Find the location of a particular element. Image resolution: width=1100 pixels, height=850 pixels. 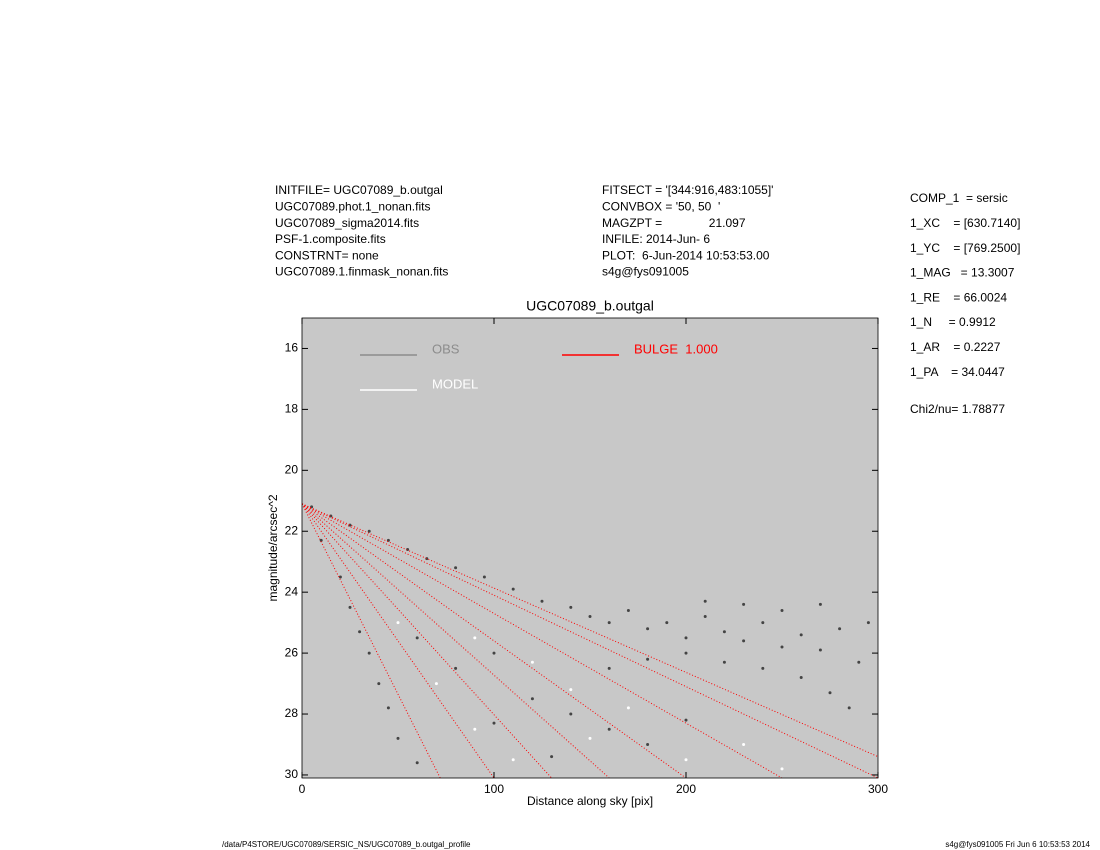

parameter-line: 1_YC = [769.2500] is located at coordinates (965, 248).